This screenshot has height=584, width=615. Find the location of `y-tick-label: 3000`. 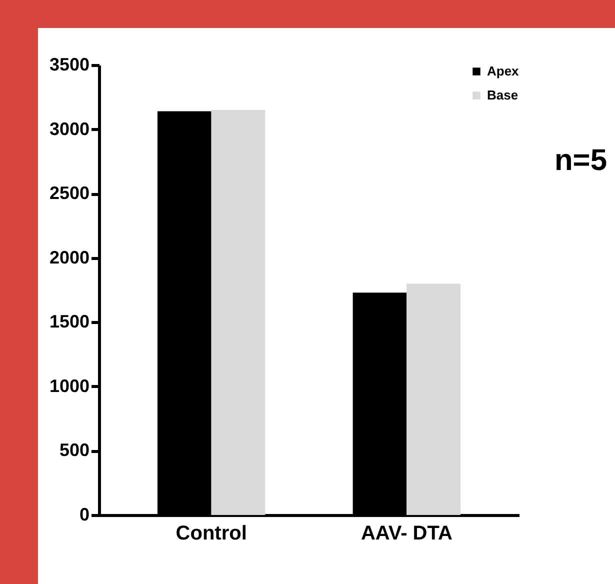

y-tick-label: 3000 is located at coordinates (69, 128).